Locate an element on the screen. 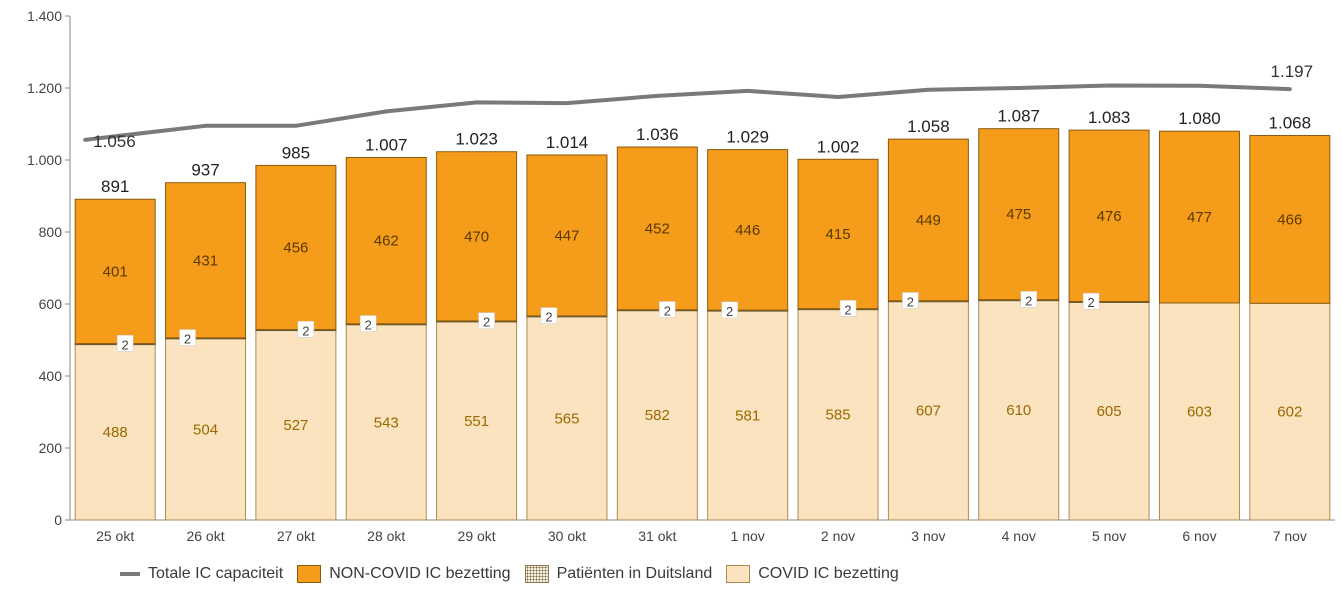 This screenshot has width=1342, height=591. data-label-covid: 565 is located at coordinates (566, 418).